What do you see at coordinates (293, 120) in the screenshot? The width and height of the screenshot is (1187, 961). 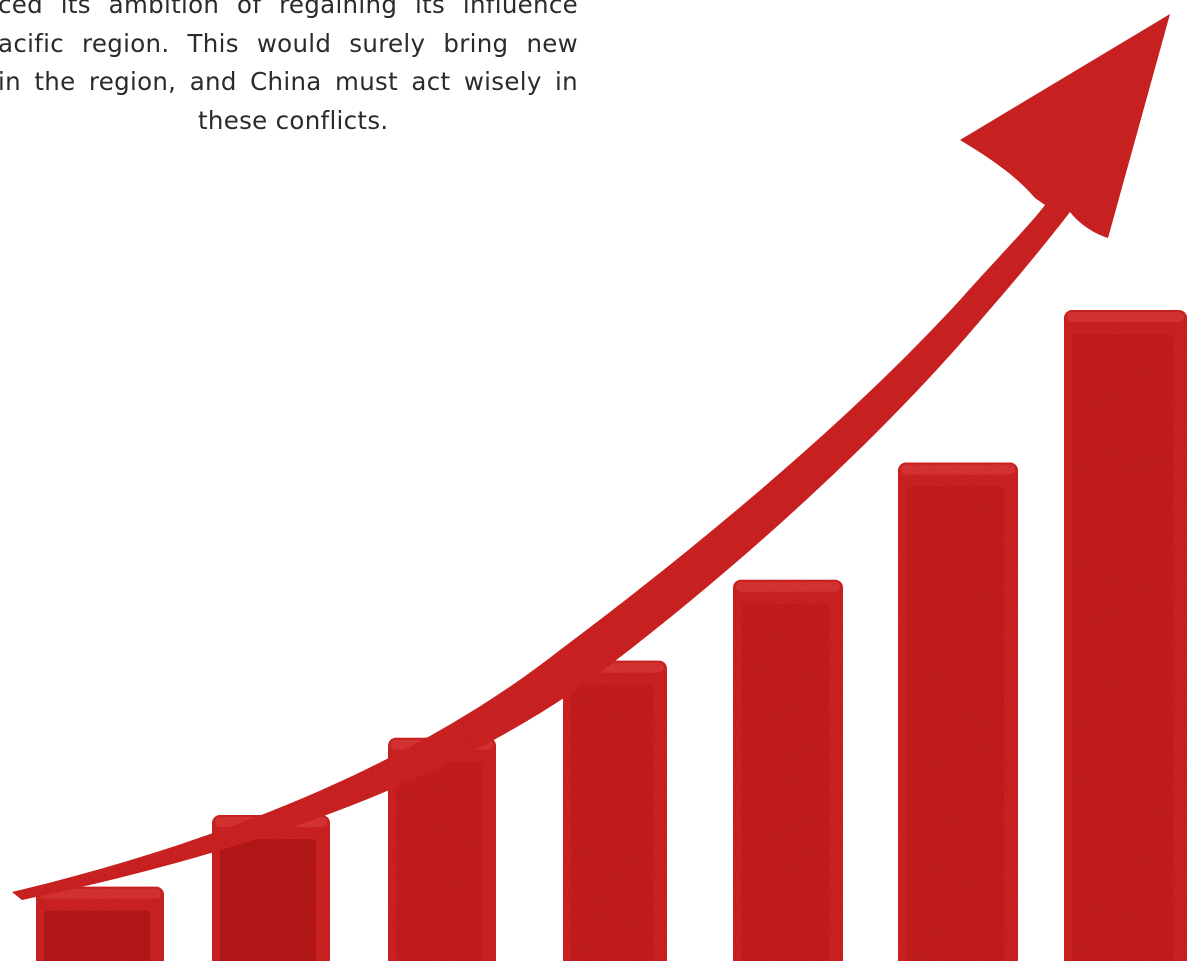 I see `text-line-4: these conflicts.` at bounding box center [293, 120].